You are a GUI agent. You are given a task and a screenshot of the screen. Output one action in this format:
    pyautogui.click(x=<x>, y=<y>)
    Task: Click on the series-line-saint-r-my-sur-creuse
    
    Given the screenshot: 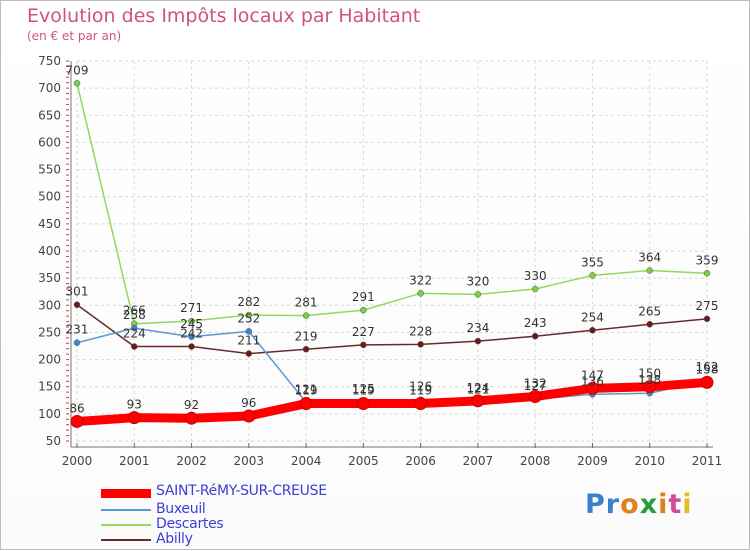 What is the action you would take?
    pyautogui.click(x=392, y=401)
    